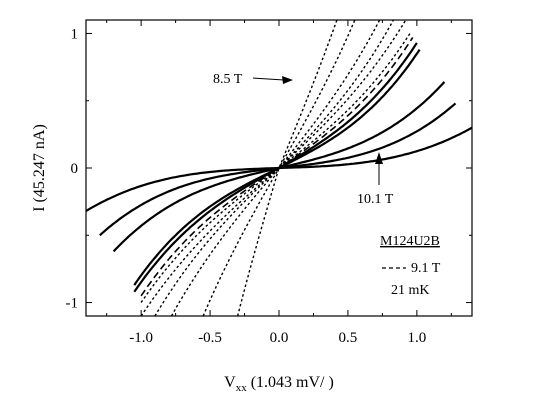 This screenshot has height=407, width=558. I want to click on annotation-10-1T-arrowhead, so click(379, 158).